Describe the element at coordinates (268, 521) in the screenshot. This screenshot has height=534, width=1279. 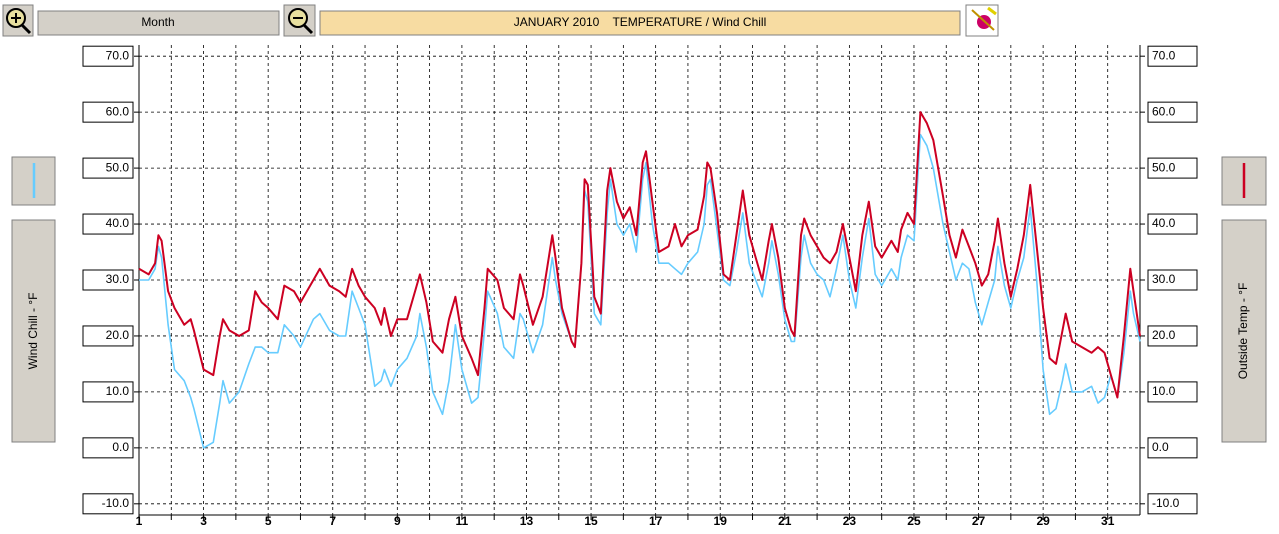
I see `x-tick-label: 5` at that location.